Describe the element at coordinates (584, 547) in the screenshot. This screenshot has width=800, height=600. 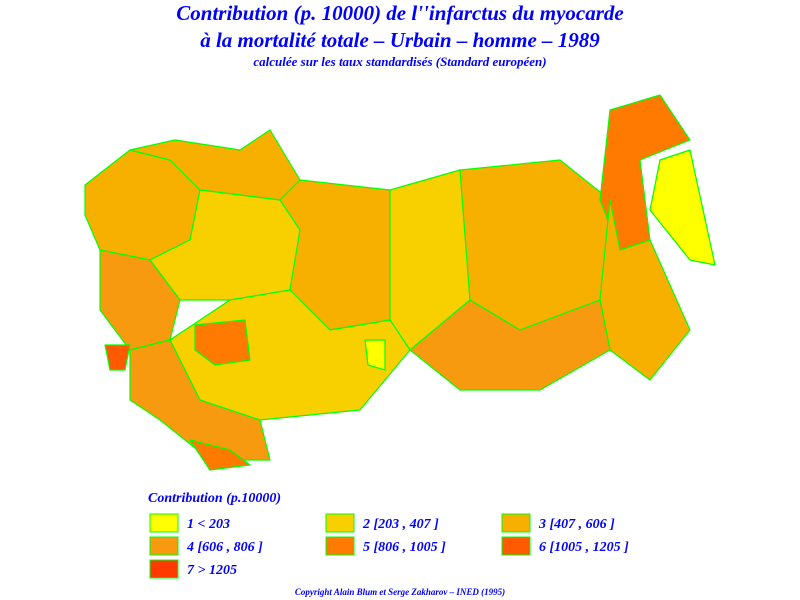
I see `legend-label: 6 [1005 , 1205 ]` at that location.